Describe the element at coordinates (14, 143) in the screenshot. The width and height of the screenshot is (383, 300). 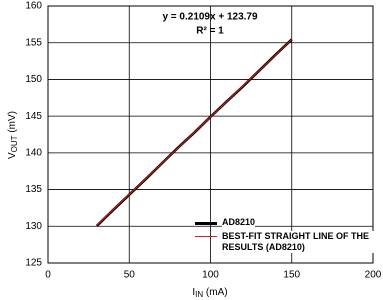
I see `y-label-sub: OUT` at that location.